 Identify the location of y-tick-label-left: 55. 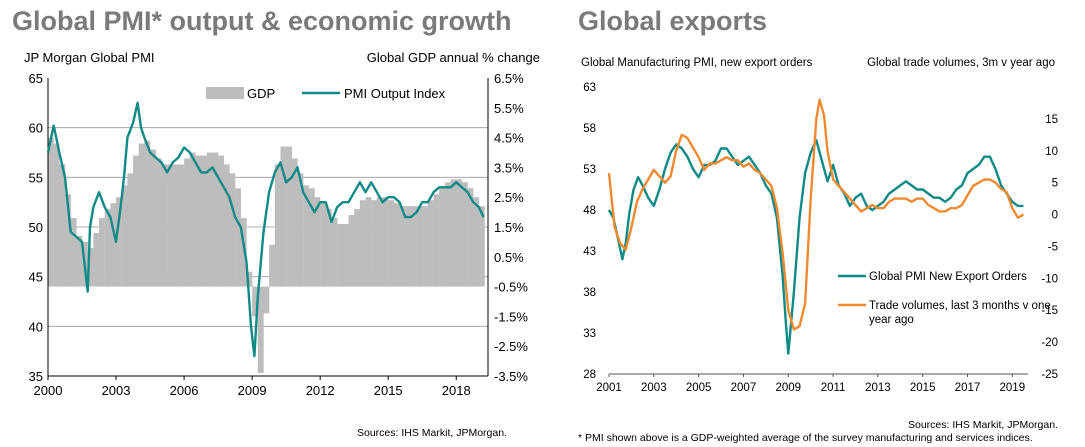
(36, 177).